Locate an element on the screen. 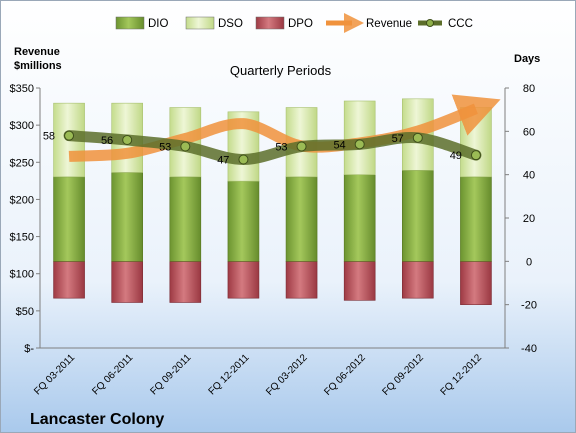 The height and width of the screenshot is (433, 576). ccc-data-label: 56 is located at coordinates (107, 141).